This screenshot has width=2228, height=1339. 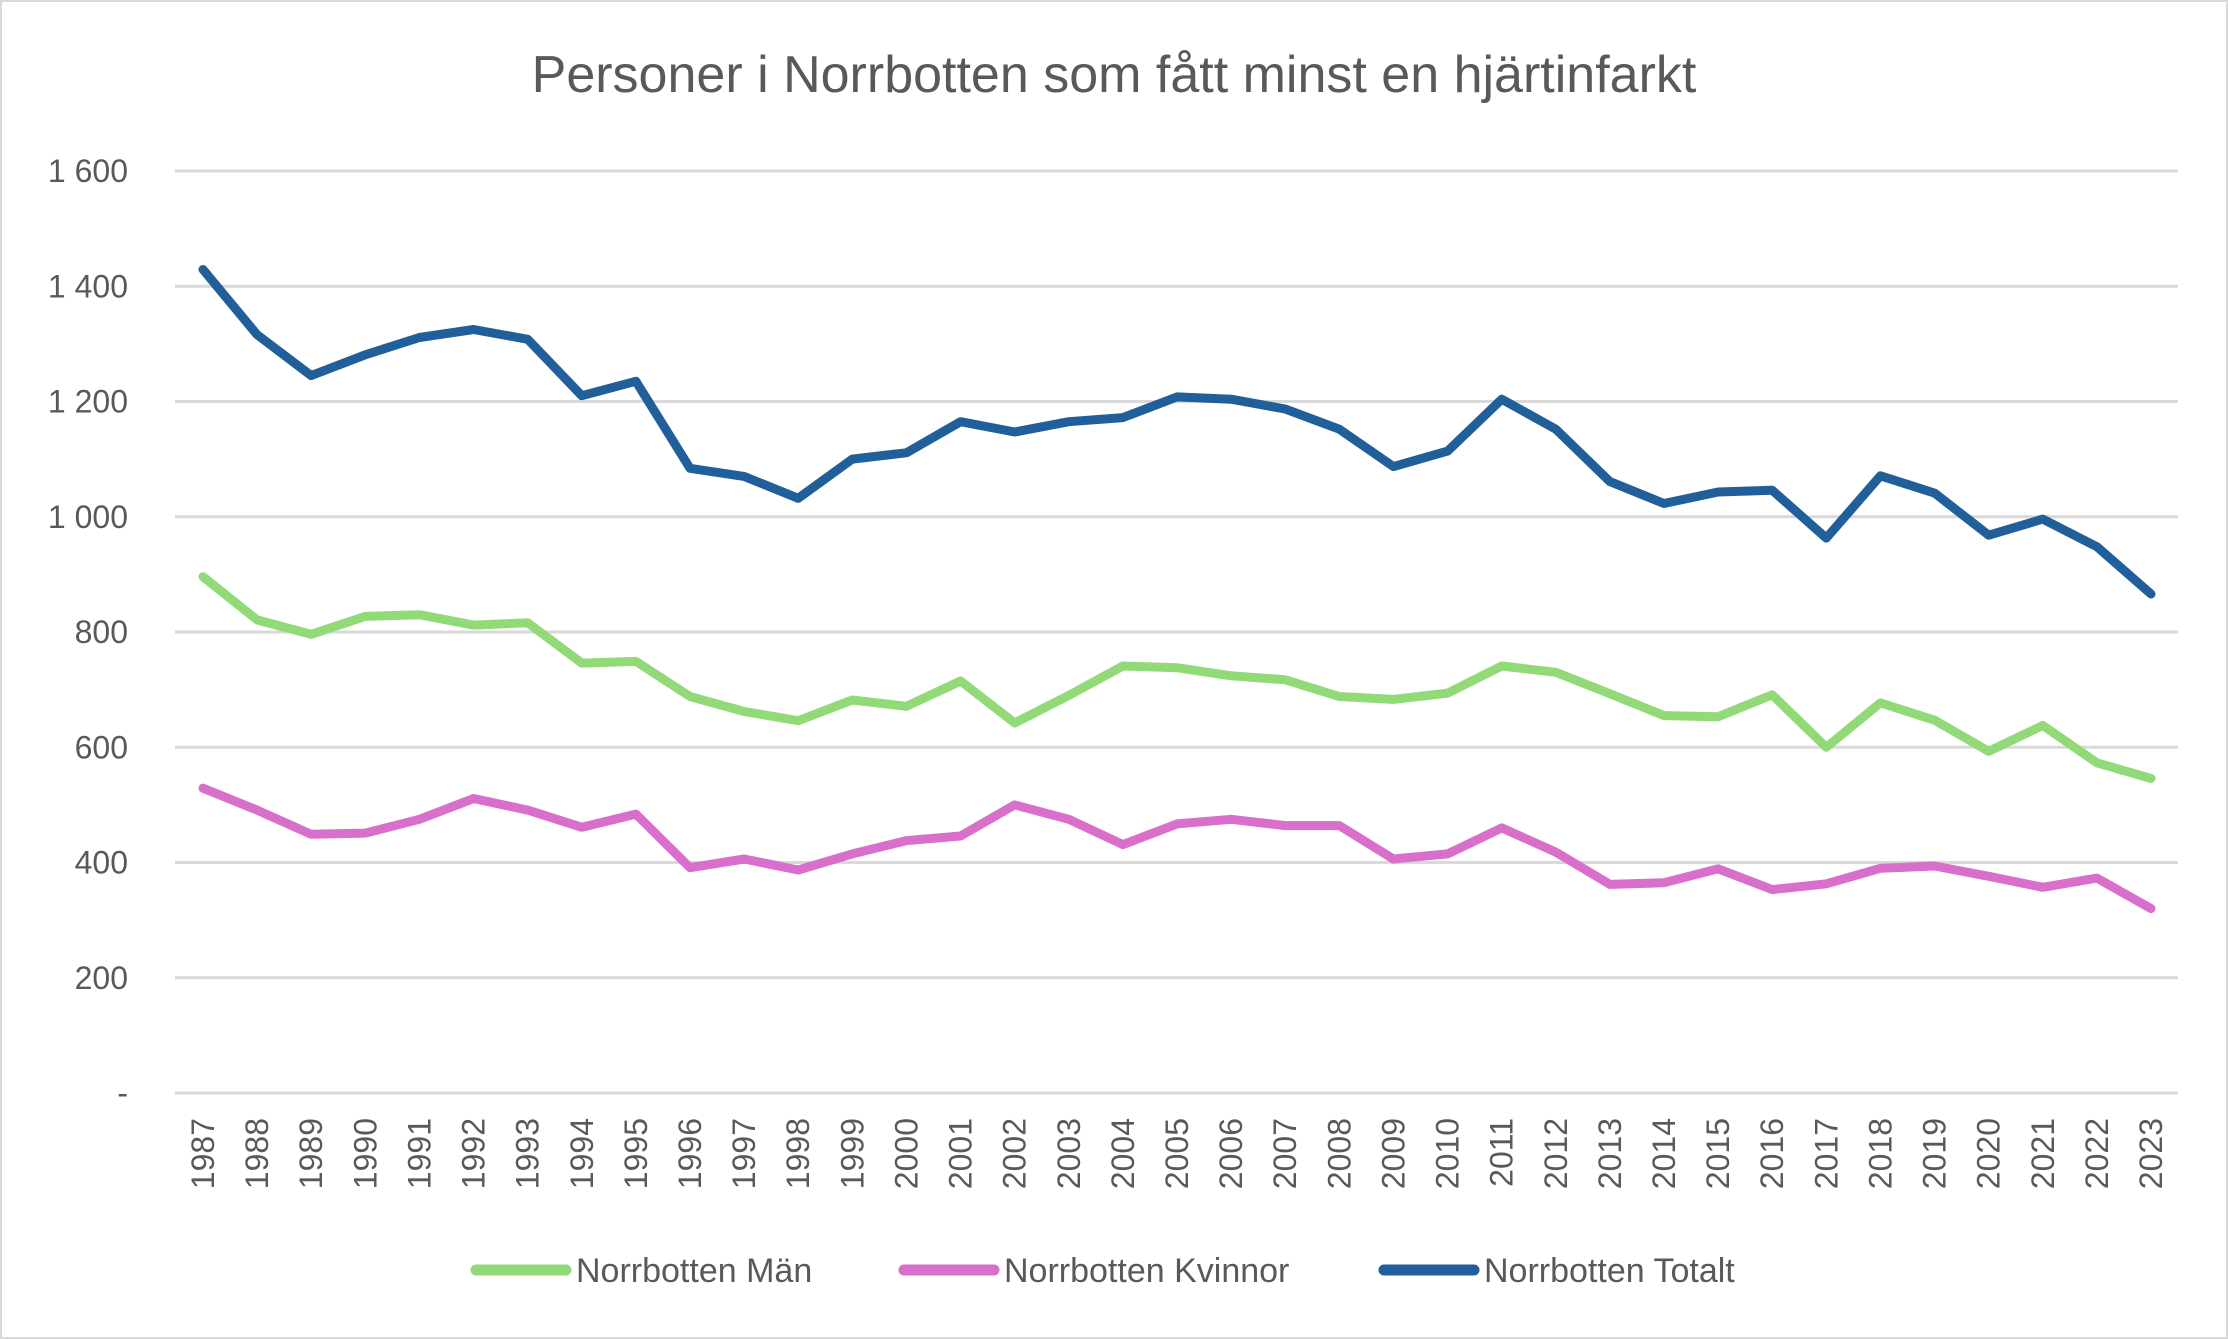 What do you see at coordinates (101, 632) in the screenshot?
I see `y-tick-label: 800` at bounding box center [101, 632].